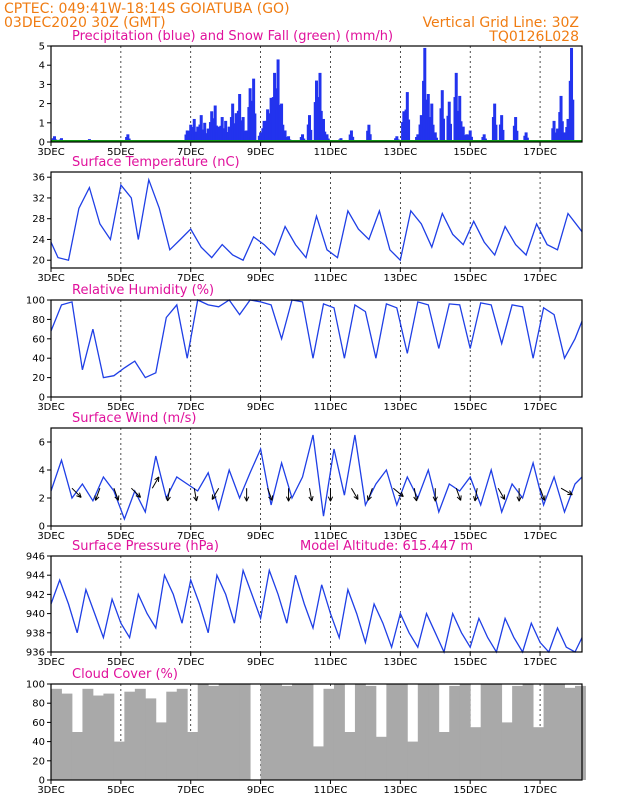  What do you see at coordinates (50, 536) in the screenshot?
I see `x-tick-label: 3DEC` at bounding box center [50, 536].